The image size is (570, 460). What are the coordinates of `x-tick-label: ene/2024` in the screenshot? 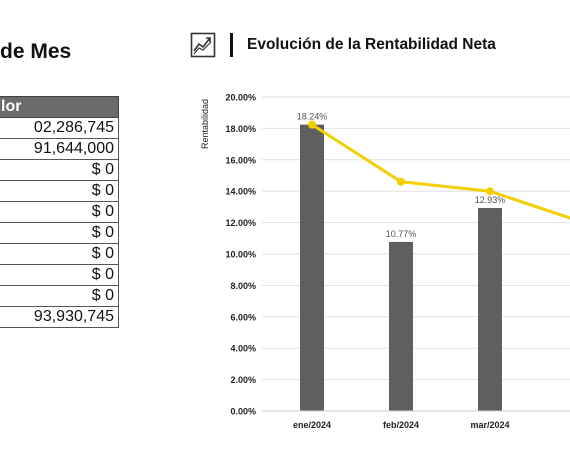 It's located at (312, 425).